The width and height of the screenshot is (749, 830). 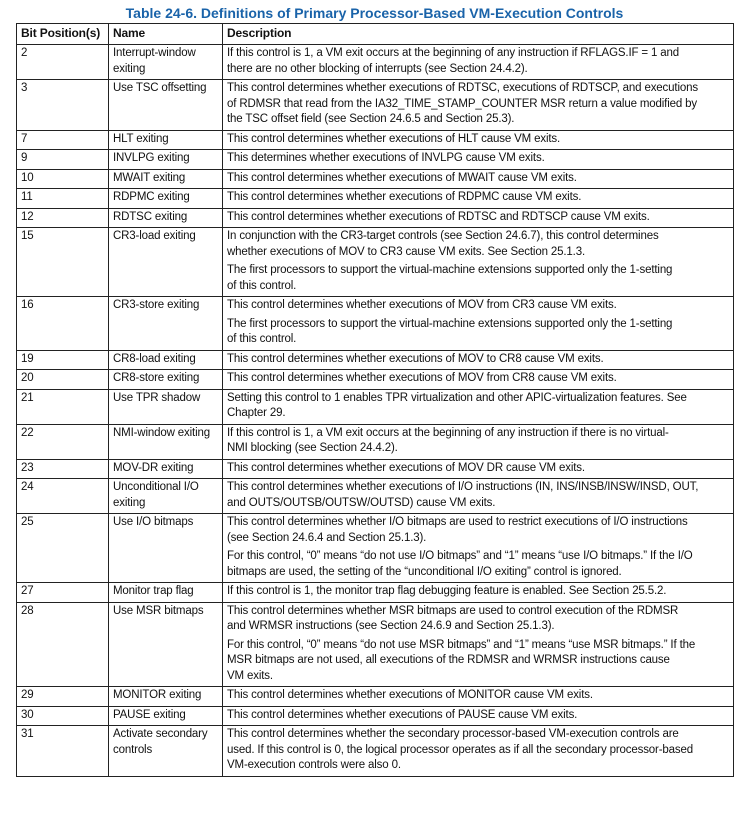 I want to click on bit-cell: 3, so click(x=62, y=105).